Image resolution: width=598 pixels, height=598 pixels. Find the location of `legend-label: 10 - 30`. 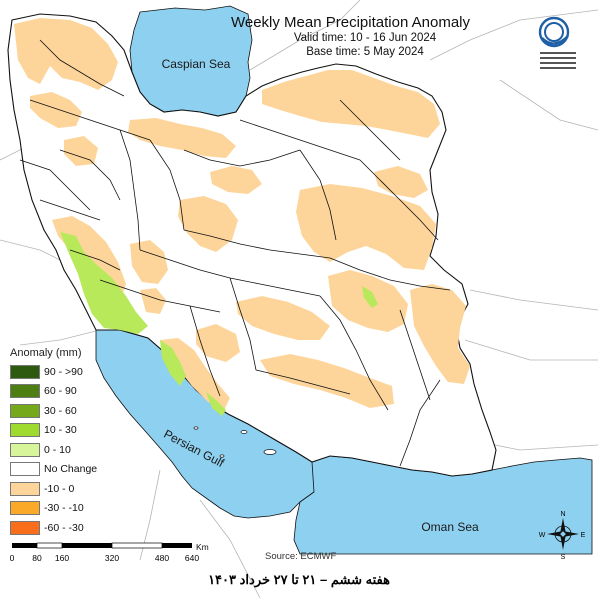

legend-label: 10 - 30 is located at coordinates (60, 430).